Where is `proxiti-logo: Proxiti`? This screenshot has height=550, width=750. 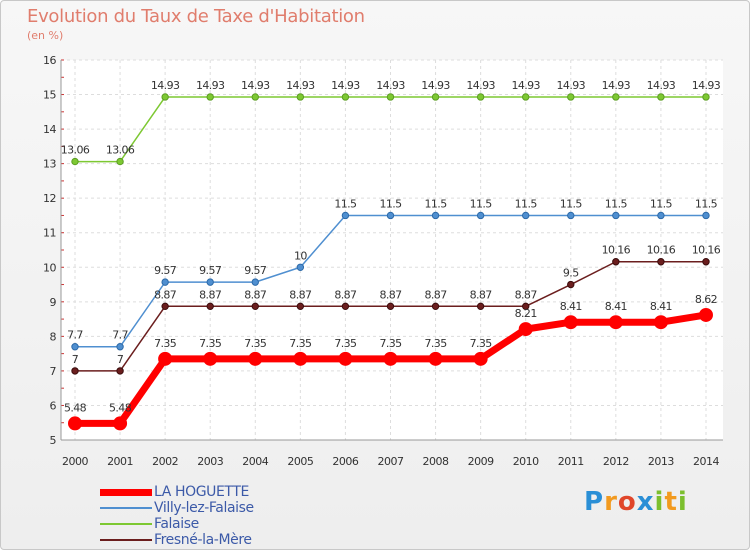
proxiti-logo: Proxiti is located at coordinates (636, 502).